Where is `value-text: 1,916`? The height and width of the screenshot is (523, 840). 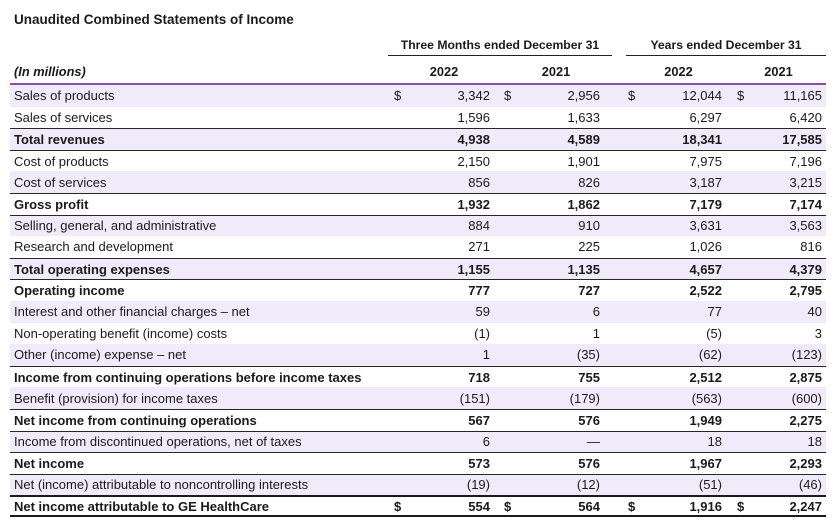
value-text: 1,916 is located at coordinates (705, 506).